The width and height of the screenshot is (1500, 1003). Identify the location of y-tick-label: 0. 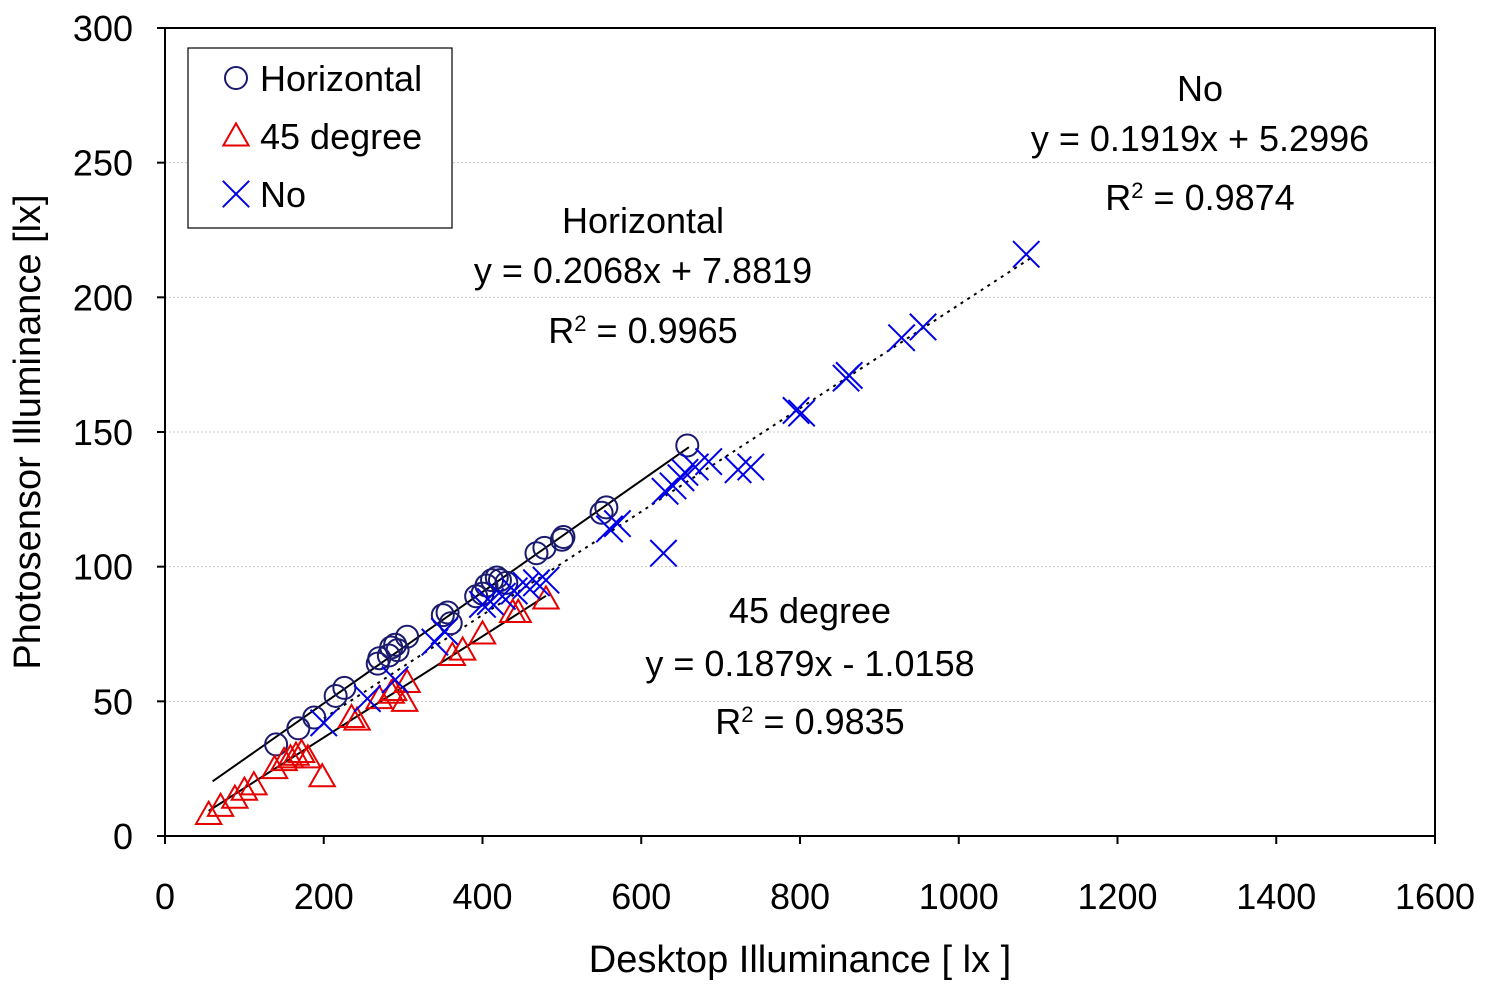
(123, 836).